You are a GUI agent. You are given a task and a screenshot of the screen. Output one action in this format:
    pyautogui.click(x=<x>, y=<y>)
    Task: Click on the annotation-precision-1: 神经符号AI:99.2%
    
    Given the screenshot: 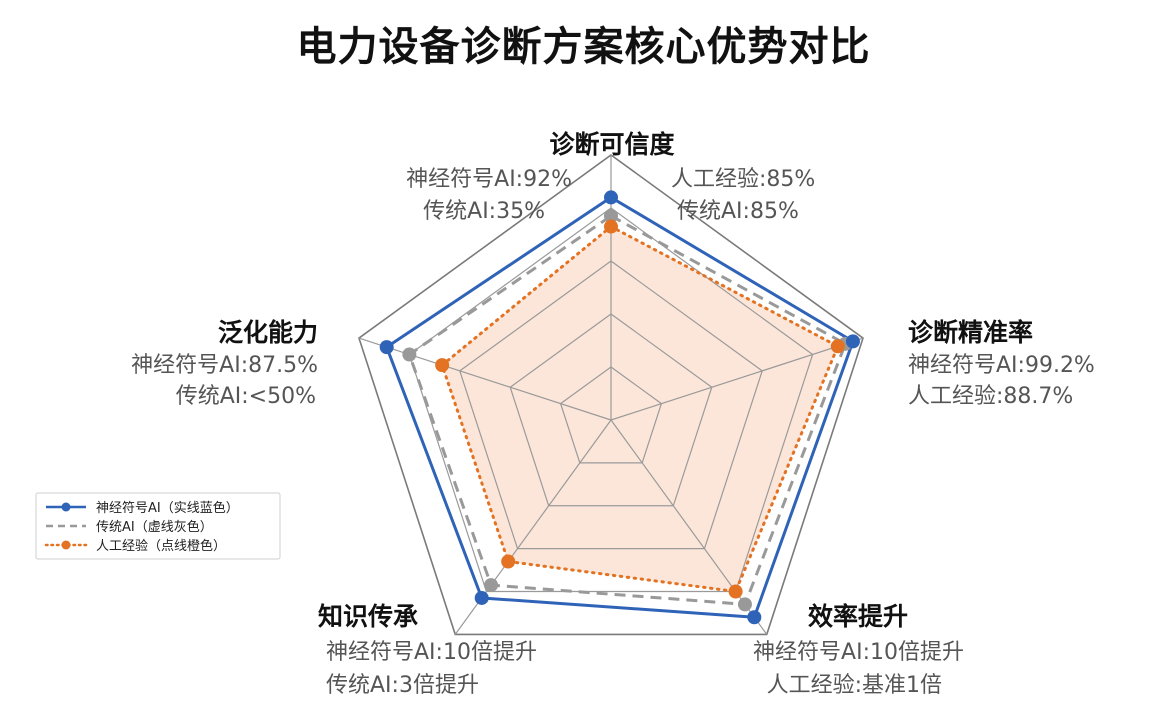 What is the action you would take?
    pyautogui.click(x=1001, y=365)
    